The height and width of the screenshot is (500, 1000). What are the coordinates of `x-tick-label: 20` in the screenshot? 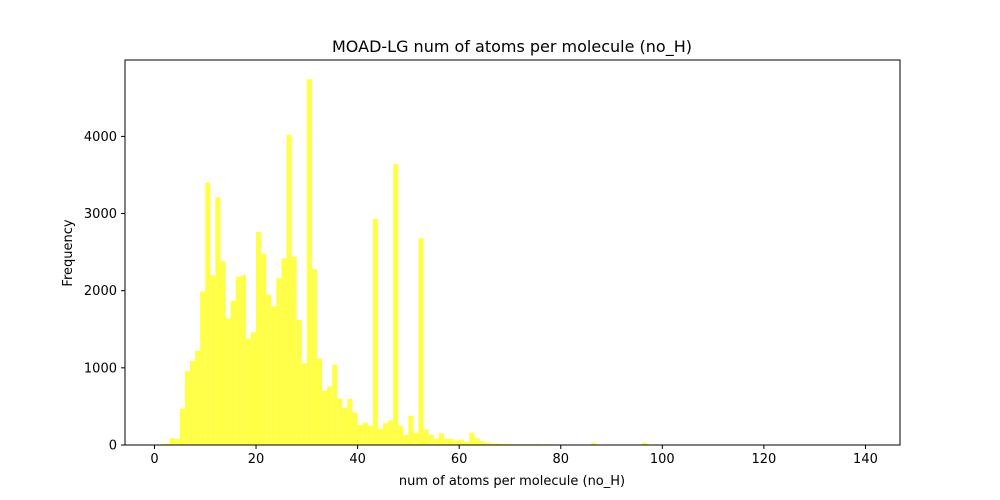 It's located at (256, 459).